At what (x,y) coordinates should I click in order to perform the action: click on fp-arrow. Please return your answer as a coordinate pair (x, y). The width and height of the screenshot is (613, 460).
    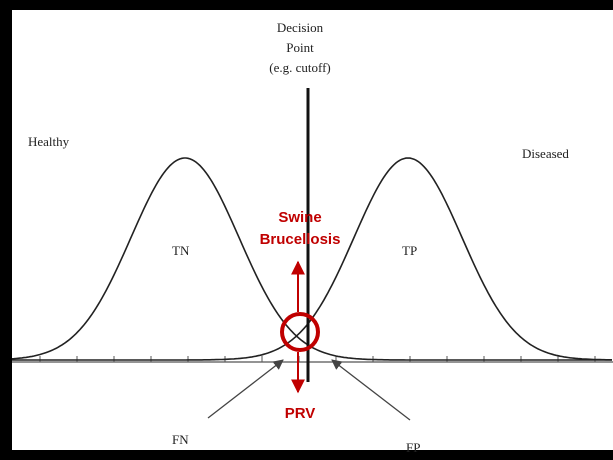
    Looking at the image, I should click on (371, 390).